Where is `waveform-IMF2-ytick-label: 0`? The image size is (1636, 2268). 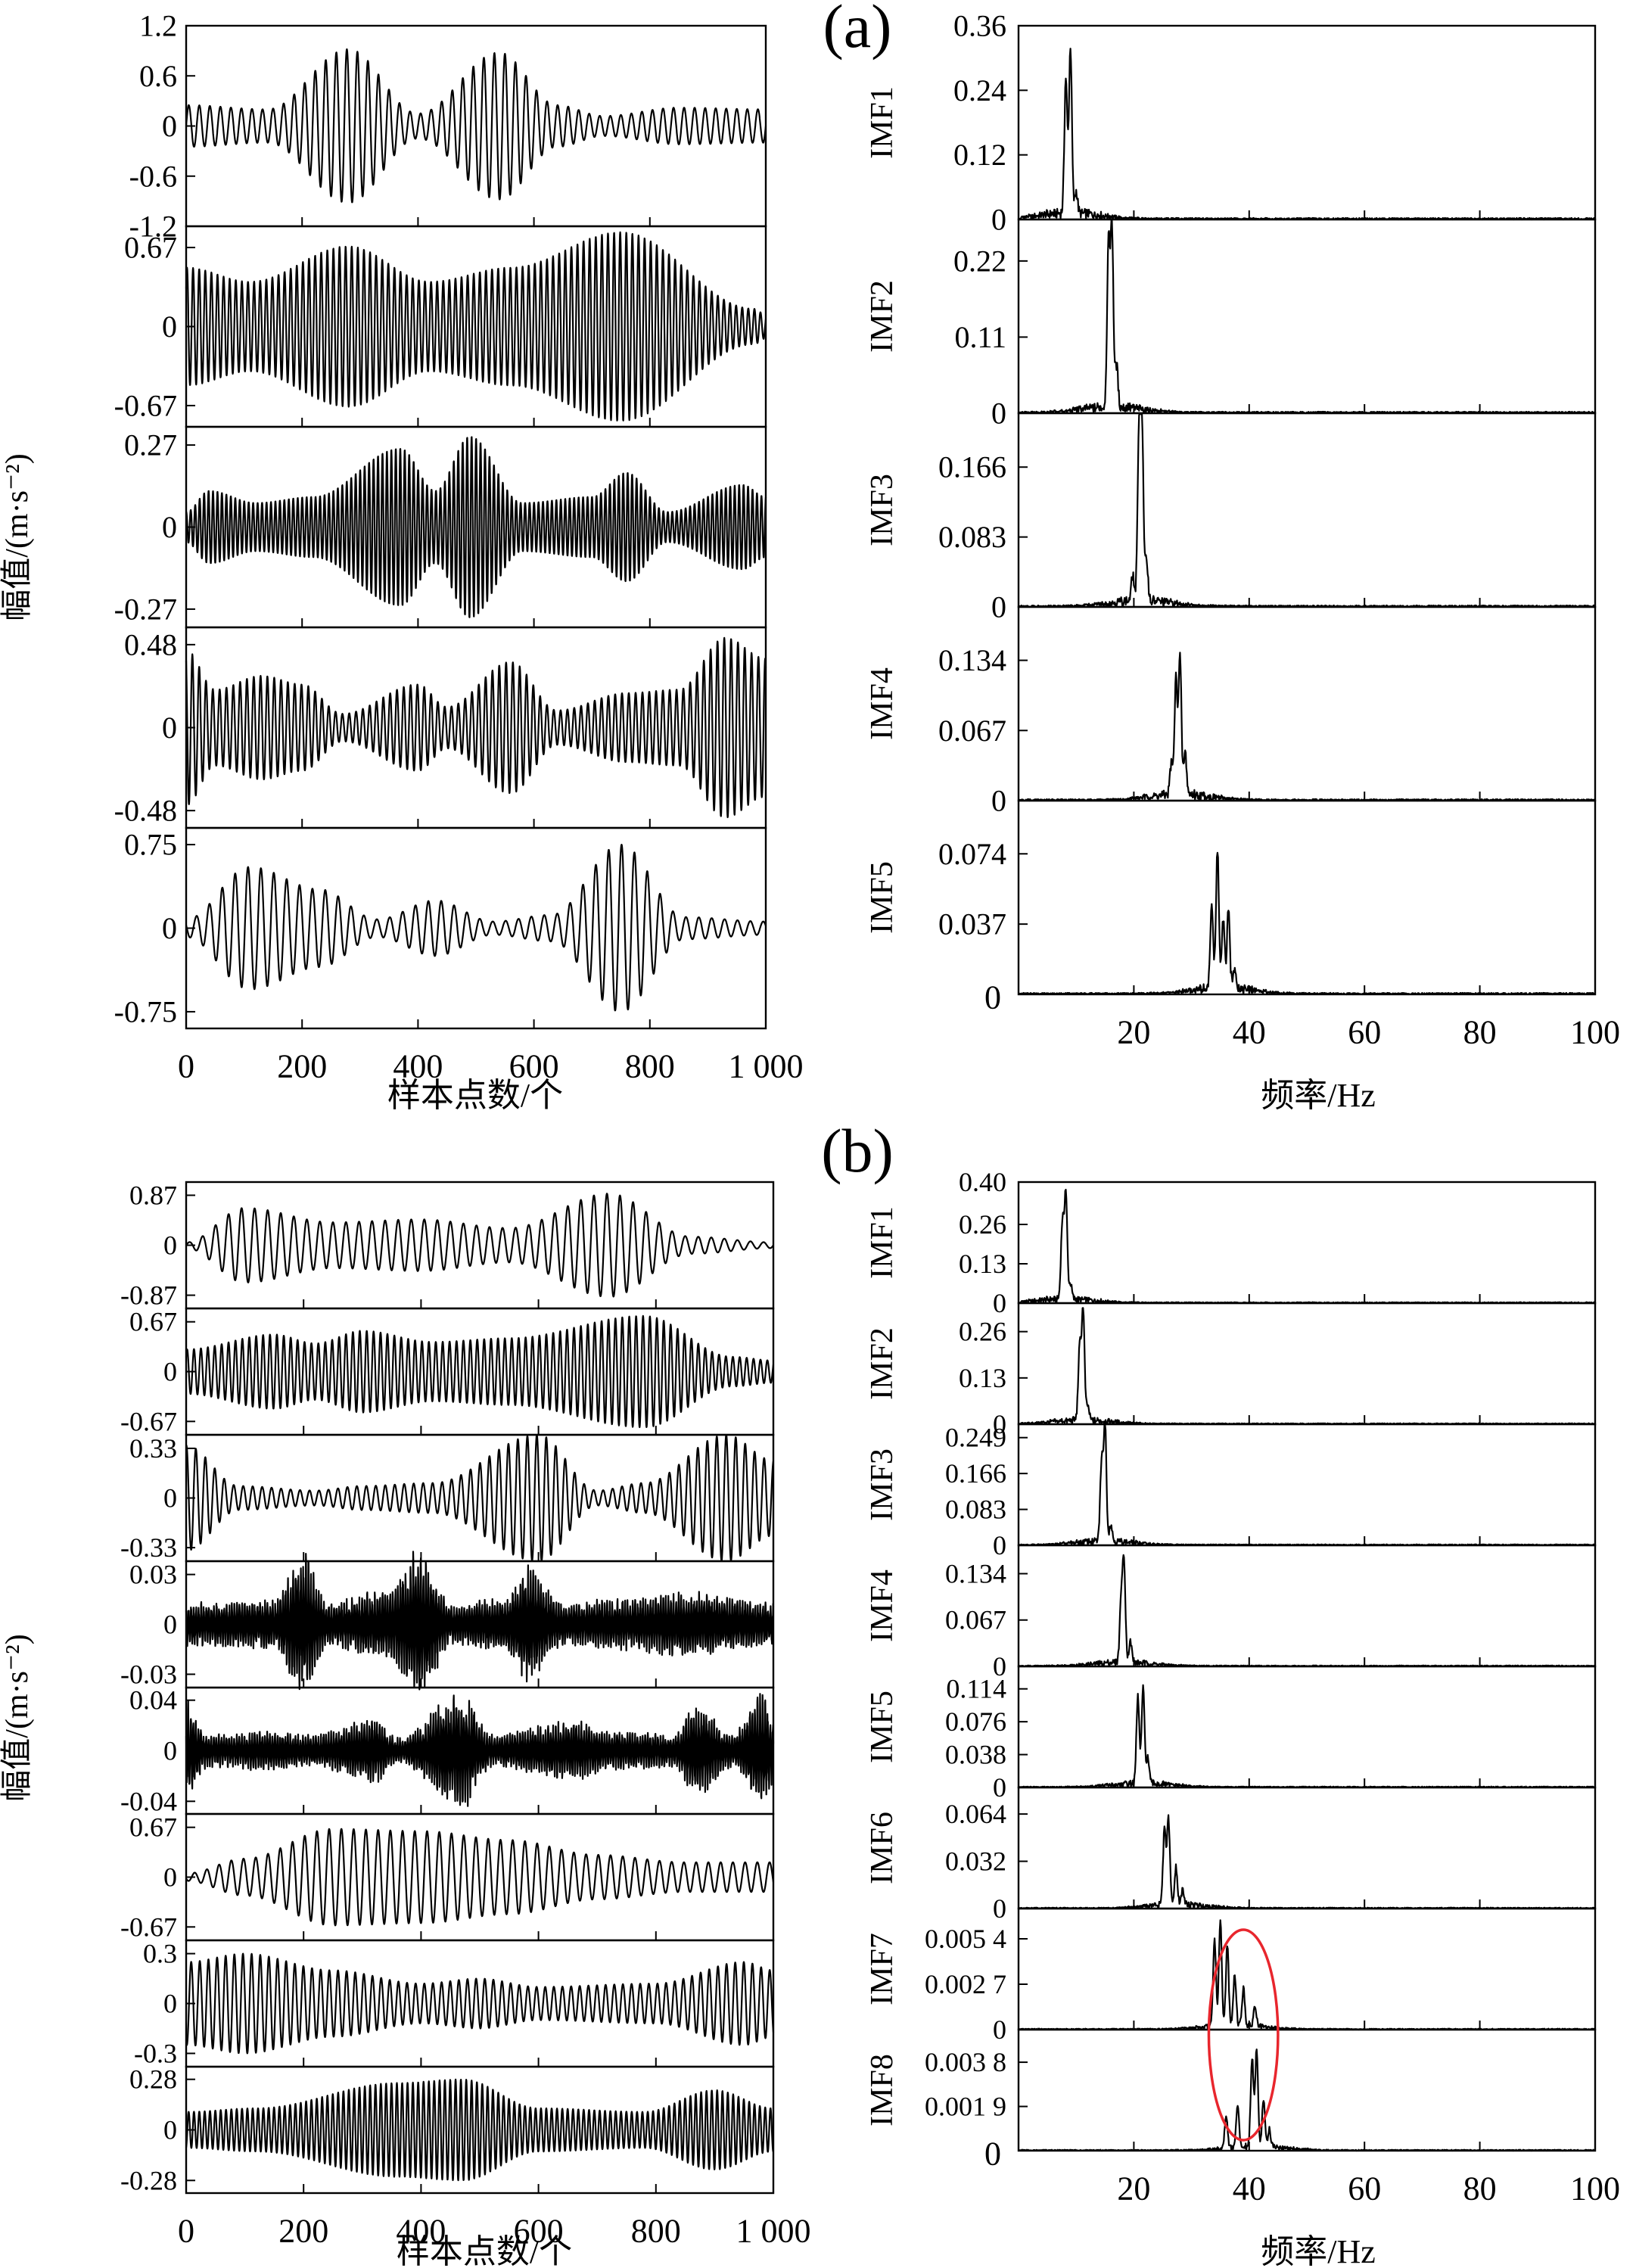 waveform-IMF2-ytick-label: 0 is located at coordinates (169, 327).